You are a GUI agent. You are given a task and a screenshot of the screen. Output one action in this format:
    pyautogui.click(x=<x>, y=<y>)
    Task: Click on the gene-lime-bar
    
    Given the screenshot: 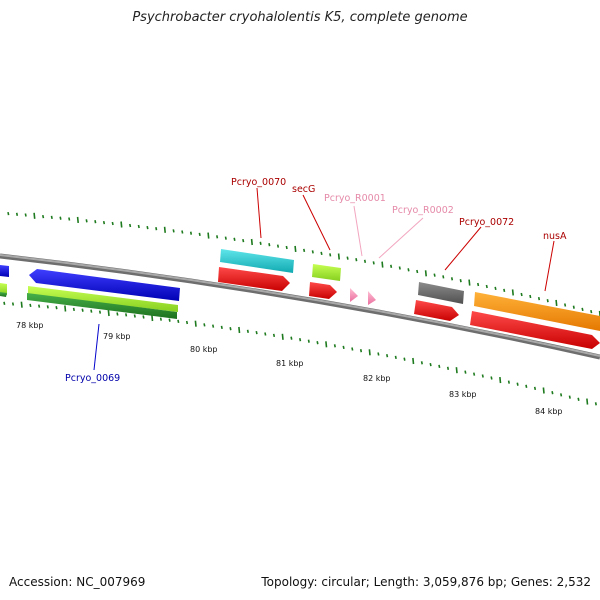 What is the action you would take?
    pyautogui.click(x=103, y=299)
    